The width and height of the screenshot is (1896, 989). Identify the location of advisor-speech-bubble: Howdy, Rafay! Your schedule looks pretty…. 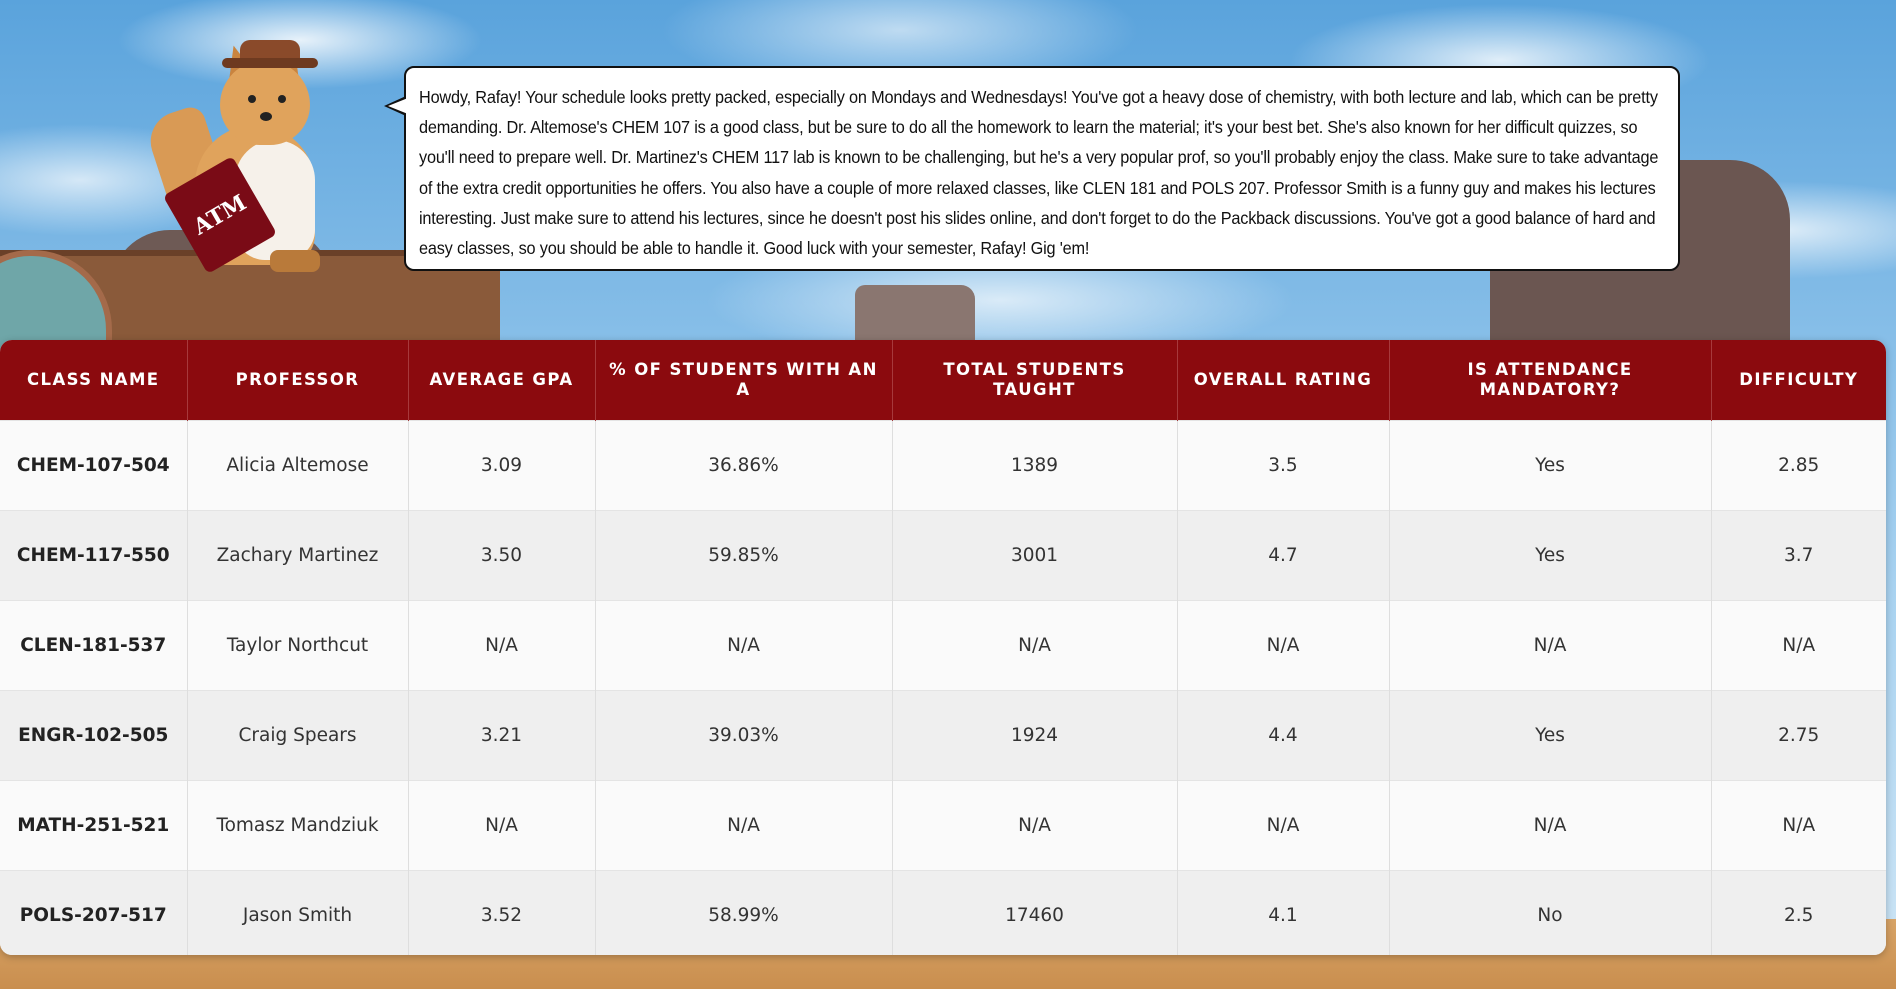
(1032, 168).